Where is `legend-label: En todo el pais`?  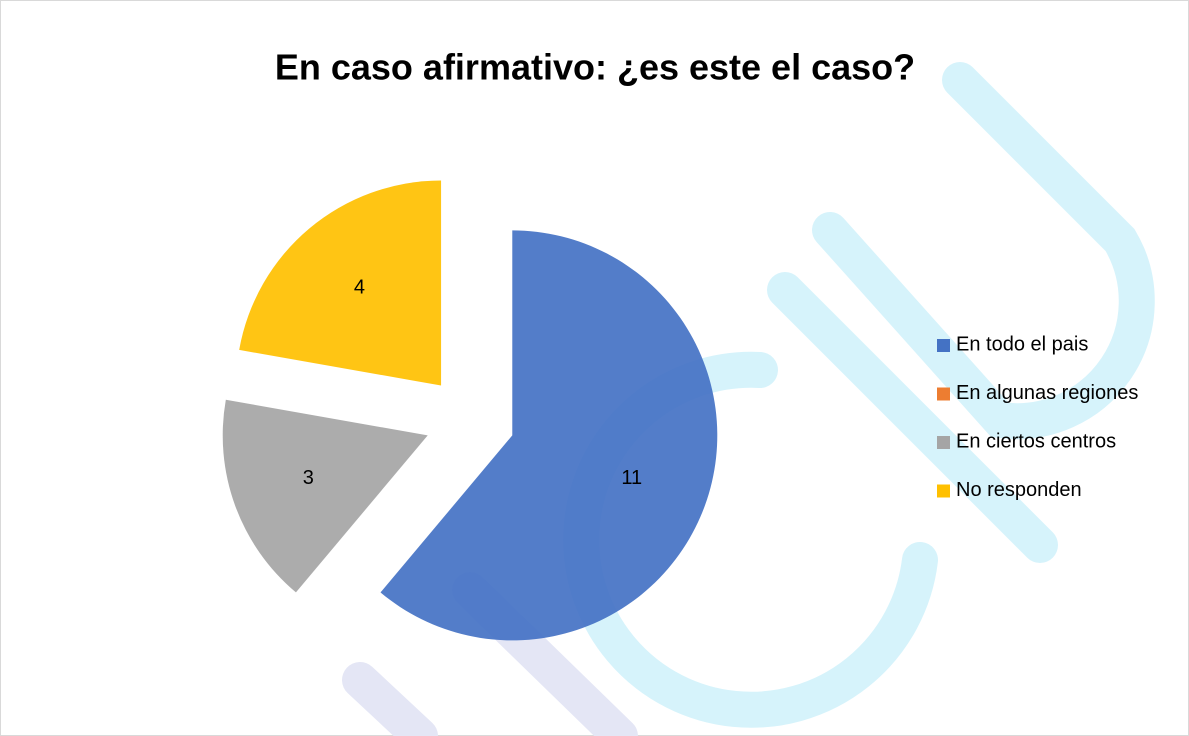
legend-label: En todo el pais is located at coordinates (1022, 344).